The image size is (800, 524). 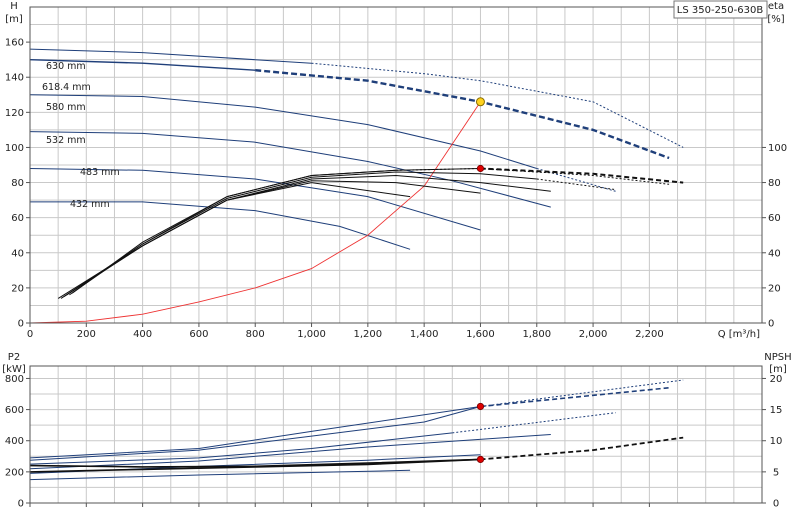 I want to click on label-layer: LS 350-250-630B, so click(x=720, y=9).